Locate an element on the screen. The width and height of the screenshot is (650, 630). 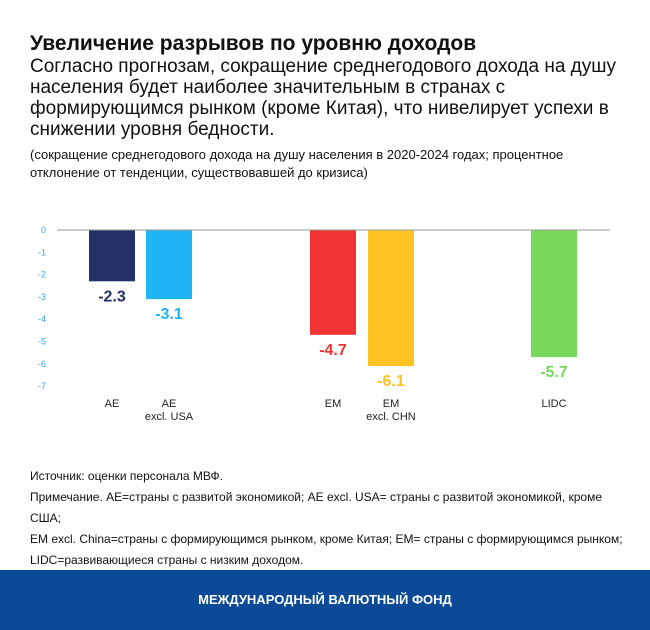
y-tick-label: -3 is located at coordinates (42, 297).